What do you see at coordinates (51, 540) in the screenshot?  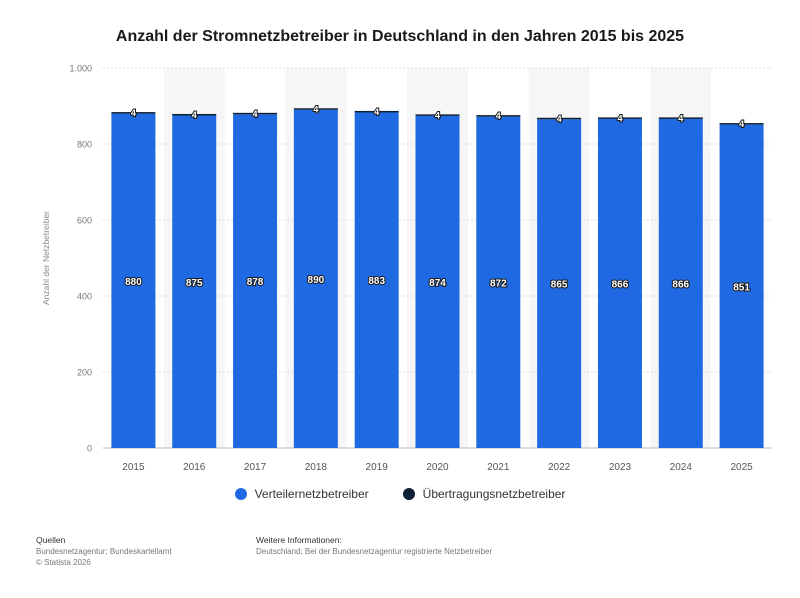 I see `sources-heading: Quellen` at bounding box center [51, 540].